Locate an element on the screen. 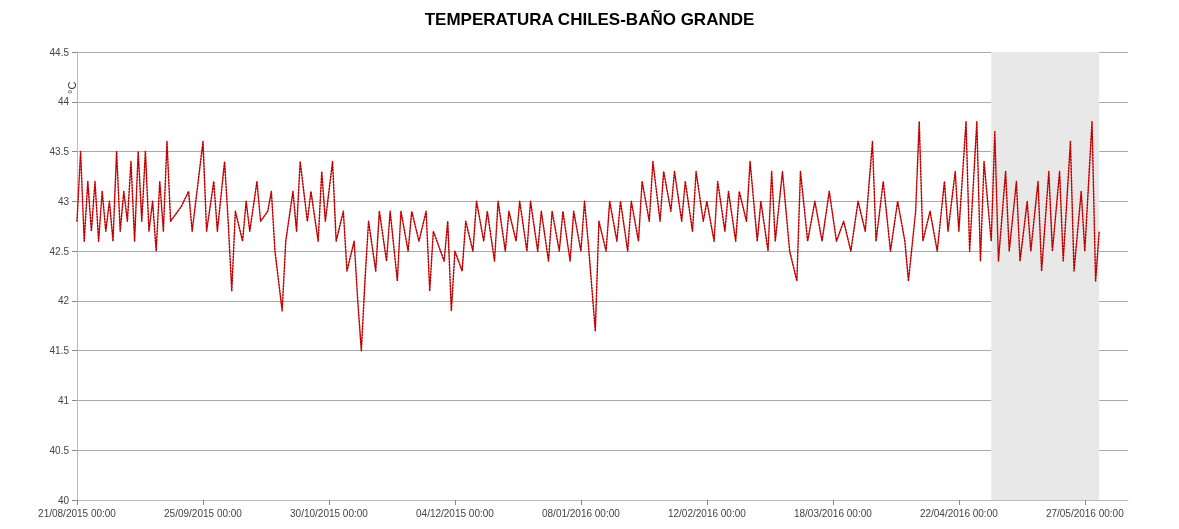 The width and height of the screenshot is (1179, 529). x-tick-label: 21/08/2015 00:00 is located at coordinates (77, 513).